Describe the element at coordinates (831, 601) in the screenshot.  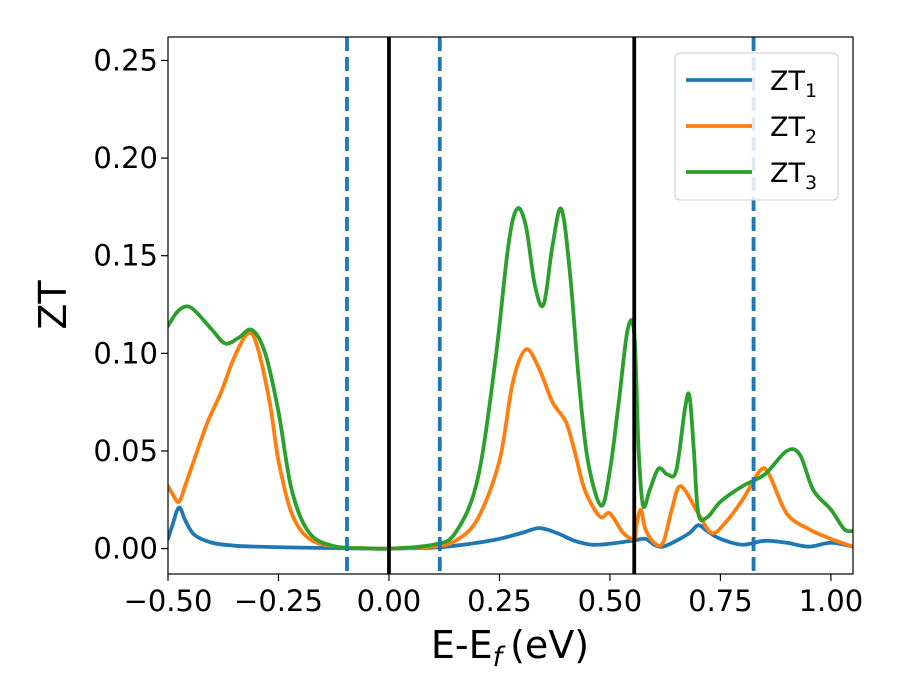
I see `x-tick-label: 1.00` at that location.